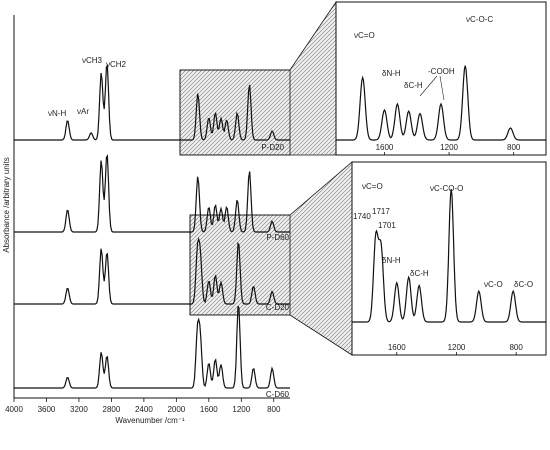 The height and width of the screenshot is (450, 550). What do you see at coordinates (278, 307) in the screenshot?
I see `series-label-c-d20: C-D20` at bounding box center [278, 307].